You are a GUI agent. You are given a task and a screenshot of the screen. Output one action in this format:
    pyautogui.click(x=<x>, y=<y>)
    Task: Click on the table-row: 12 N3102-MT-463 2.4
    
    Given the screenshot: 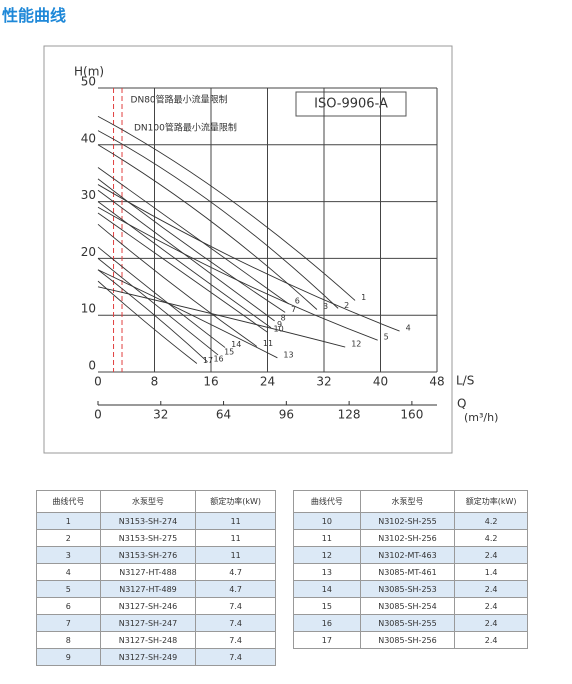 What is the action you would take?
    pyautogui.click(x=410, y=555)
    